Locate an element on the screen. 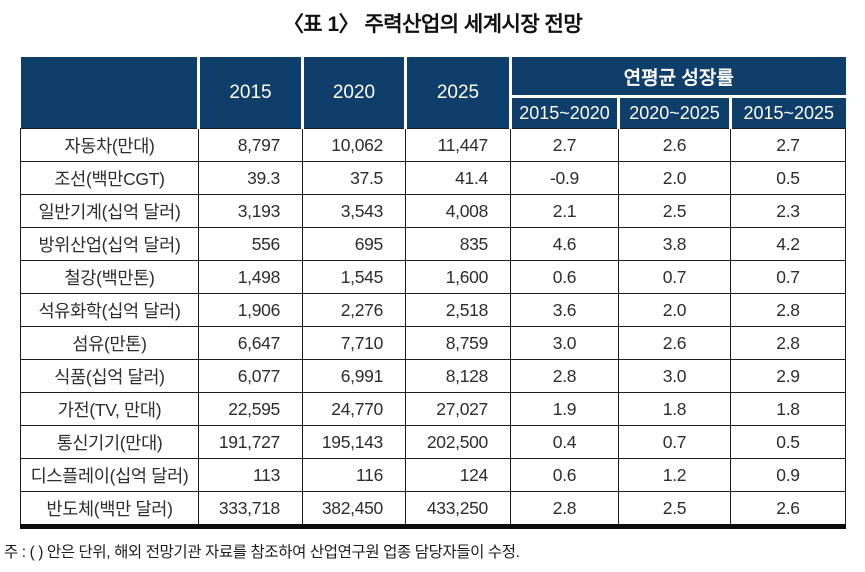  growth-2020-2025: 3.0 is located at coordinates (674, 376).